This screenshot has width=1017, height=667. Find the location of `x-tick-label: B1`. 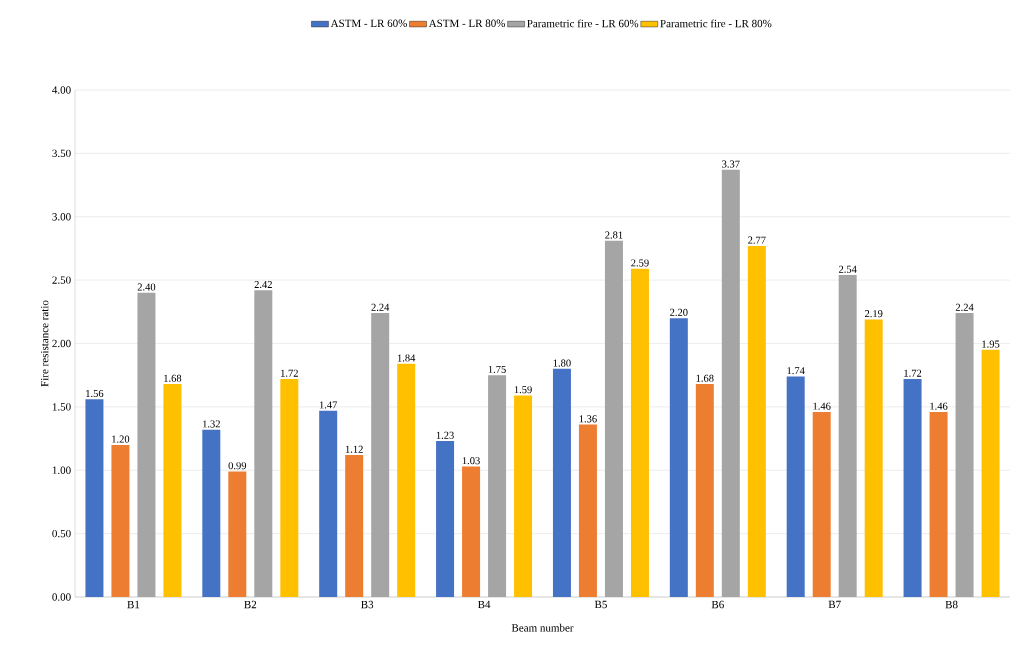

x-tick-label: B1 is located at coordinates (133, 604).